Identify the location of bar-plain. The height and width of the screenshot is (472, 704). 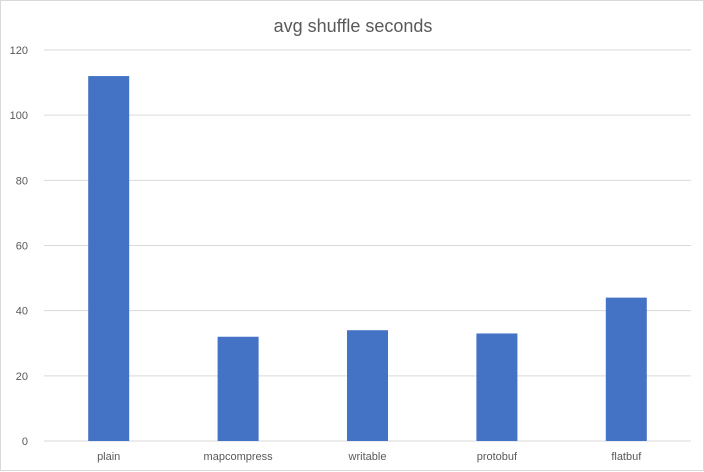
(109, 259).